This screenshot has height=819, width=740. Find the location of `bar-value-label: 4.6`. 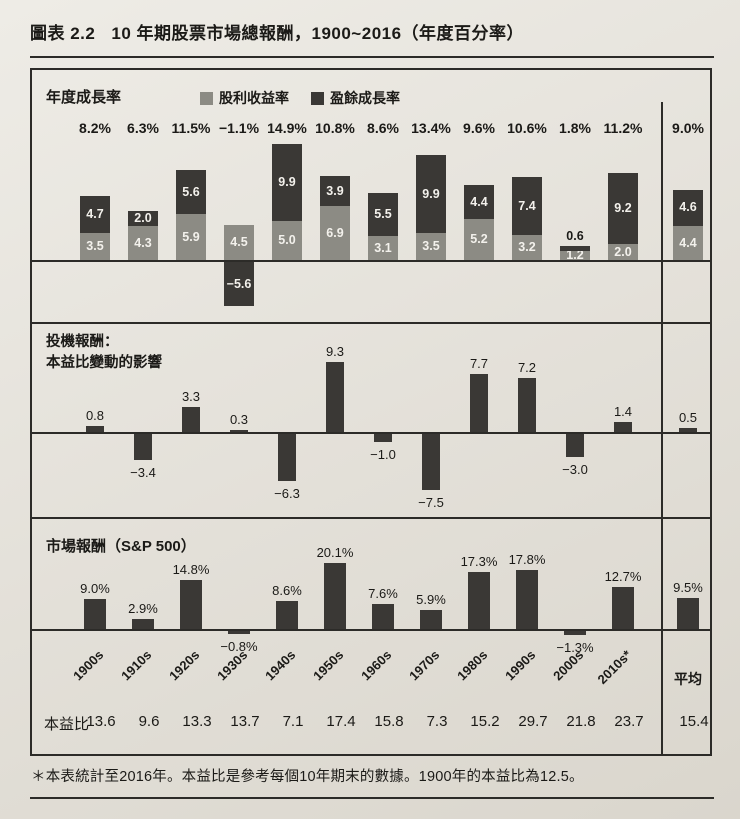

bar-value-label: 4.6 is located at coordinates (688, 207).